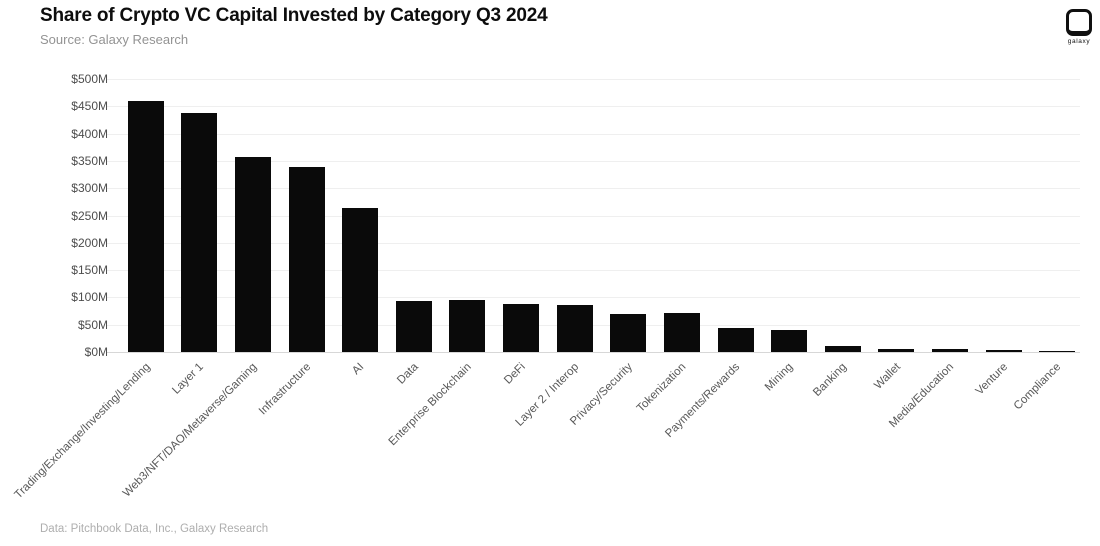 The image size is (1100, 546). I want to click on bar-tokenization, so click(681, 332).